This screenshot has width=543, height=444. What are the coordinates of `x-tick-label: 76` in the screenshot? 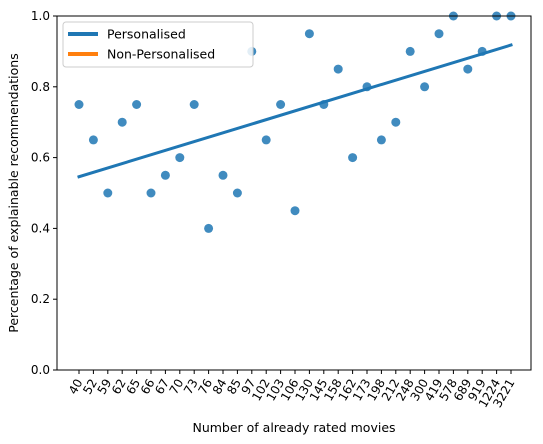 It's located at (205, 387).